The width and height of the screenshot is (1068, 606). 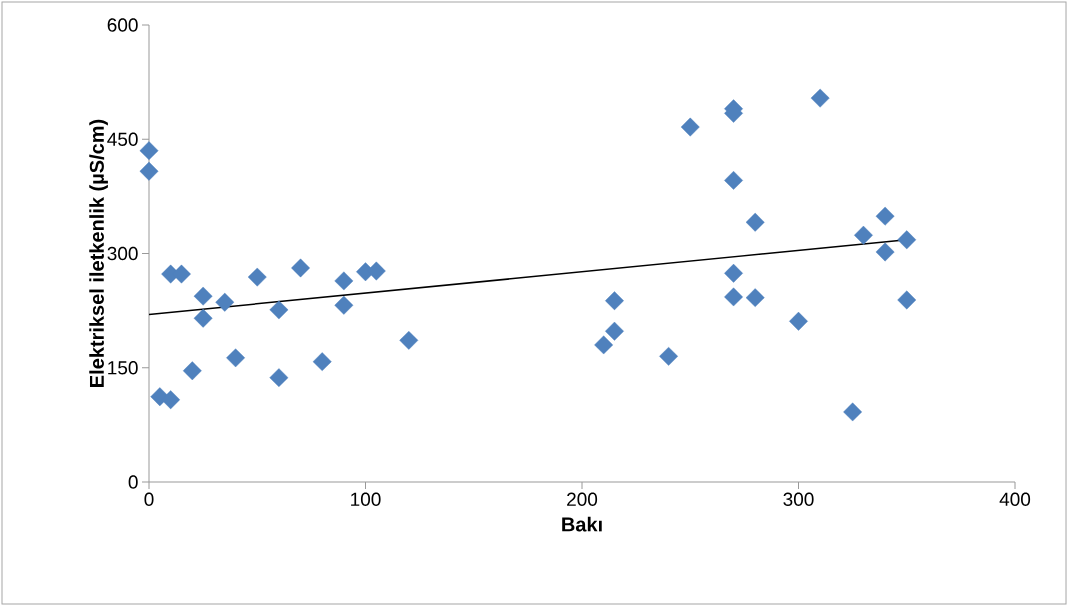 What do you see at coordinates (798, 499) in the screenshot?
I see `x-tick-label: 300` at bounding box center [798, 499].